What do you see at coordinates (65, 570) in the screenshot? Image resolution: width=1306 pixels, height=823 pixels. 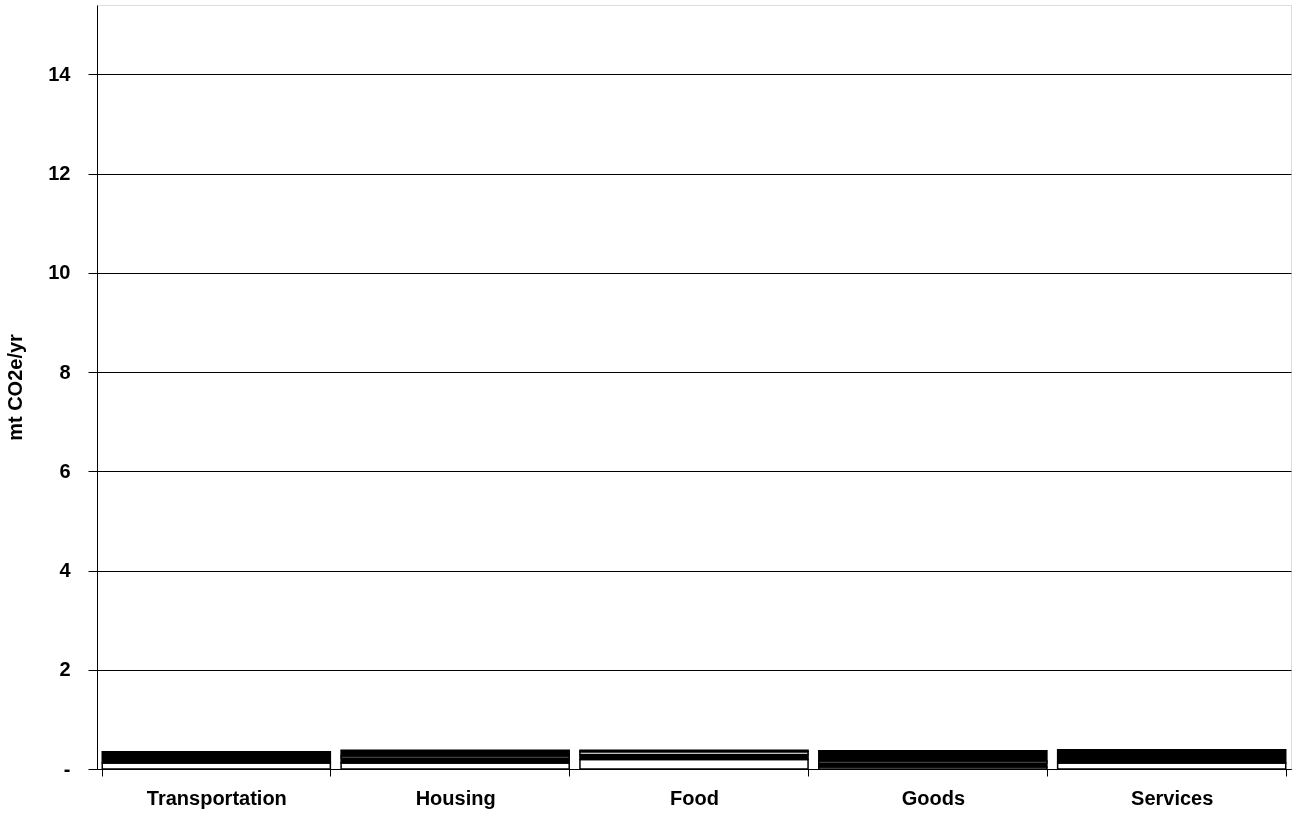 I see `y-tick-label: 4` at bounding box center [65, 570].